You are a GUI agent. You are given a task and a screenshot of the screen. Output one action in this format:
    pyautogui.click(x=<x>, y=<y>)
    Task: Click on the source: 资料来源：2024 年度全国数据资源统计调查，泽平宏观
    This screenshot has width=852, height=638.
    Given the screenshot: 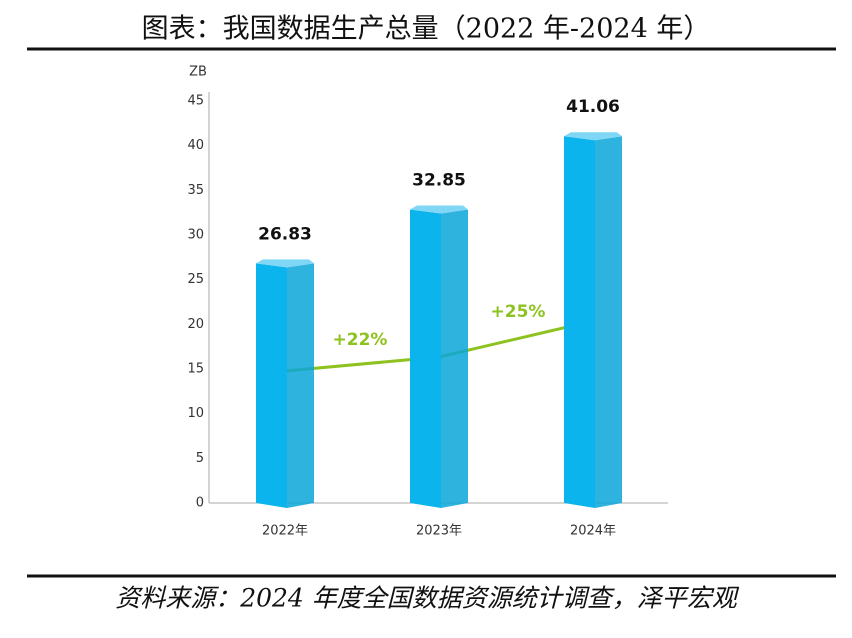 What is the action you would take?
    pyautogui.click(x=427, y=598)
    